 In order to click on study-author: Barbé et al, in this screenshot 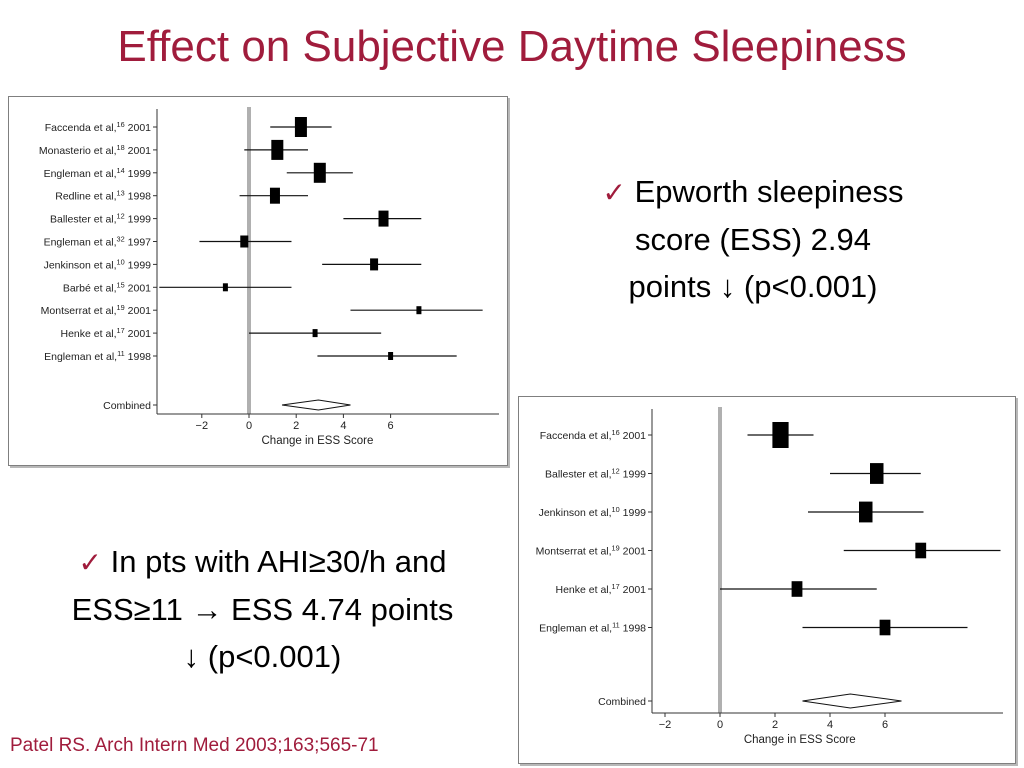, I will do `click(90, 288)`.